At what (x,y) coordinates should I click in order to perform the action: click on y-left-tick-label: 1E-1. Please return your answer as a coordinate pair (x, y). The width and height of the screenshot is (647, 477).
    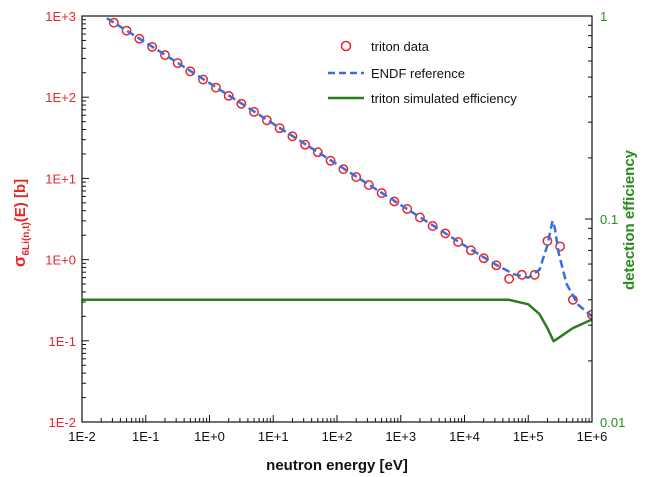
    Looking at the image, I should click on (62, 341).